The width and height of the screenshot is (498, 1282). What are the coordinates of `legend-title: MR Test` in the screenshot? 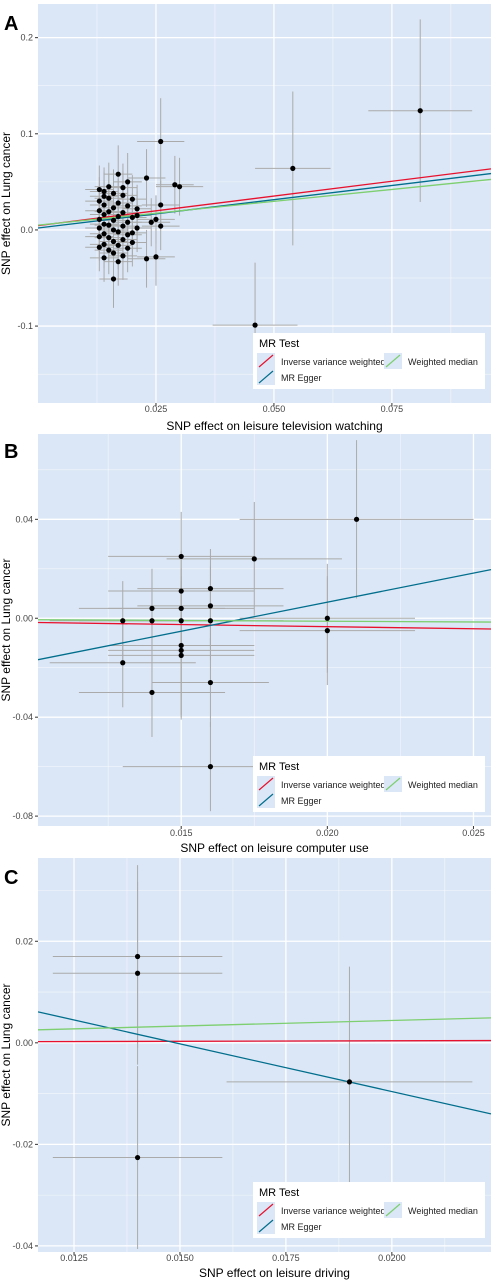 It's located at (279, 344).